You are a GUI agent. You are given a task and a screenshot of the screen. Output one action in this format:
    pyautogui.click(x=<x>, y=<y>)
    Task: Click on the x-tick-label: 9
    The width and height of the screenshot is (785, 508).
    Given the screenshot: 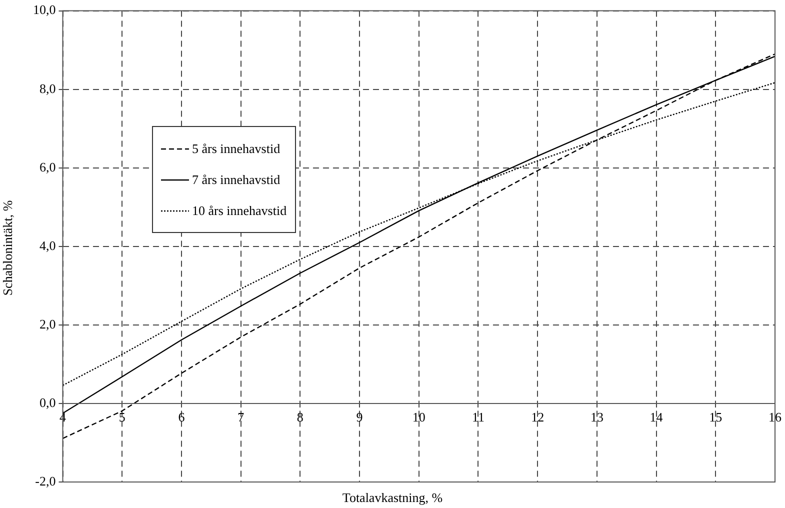 What is the action you would take?
    pyautogui.click(x=359, y=417)
    